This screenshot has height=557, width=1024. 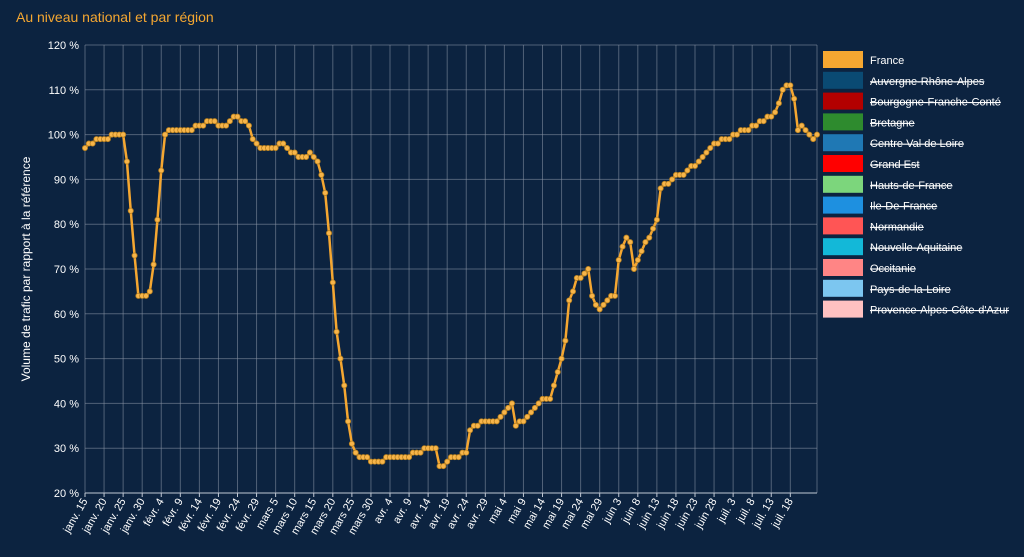 I want to click on legend-item: Centre Val de Loire, so click(x=893, y=143).